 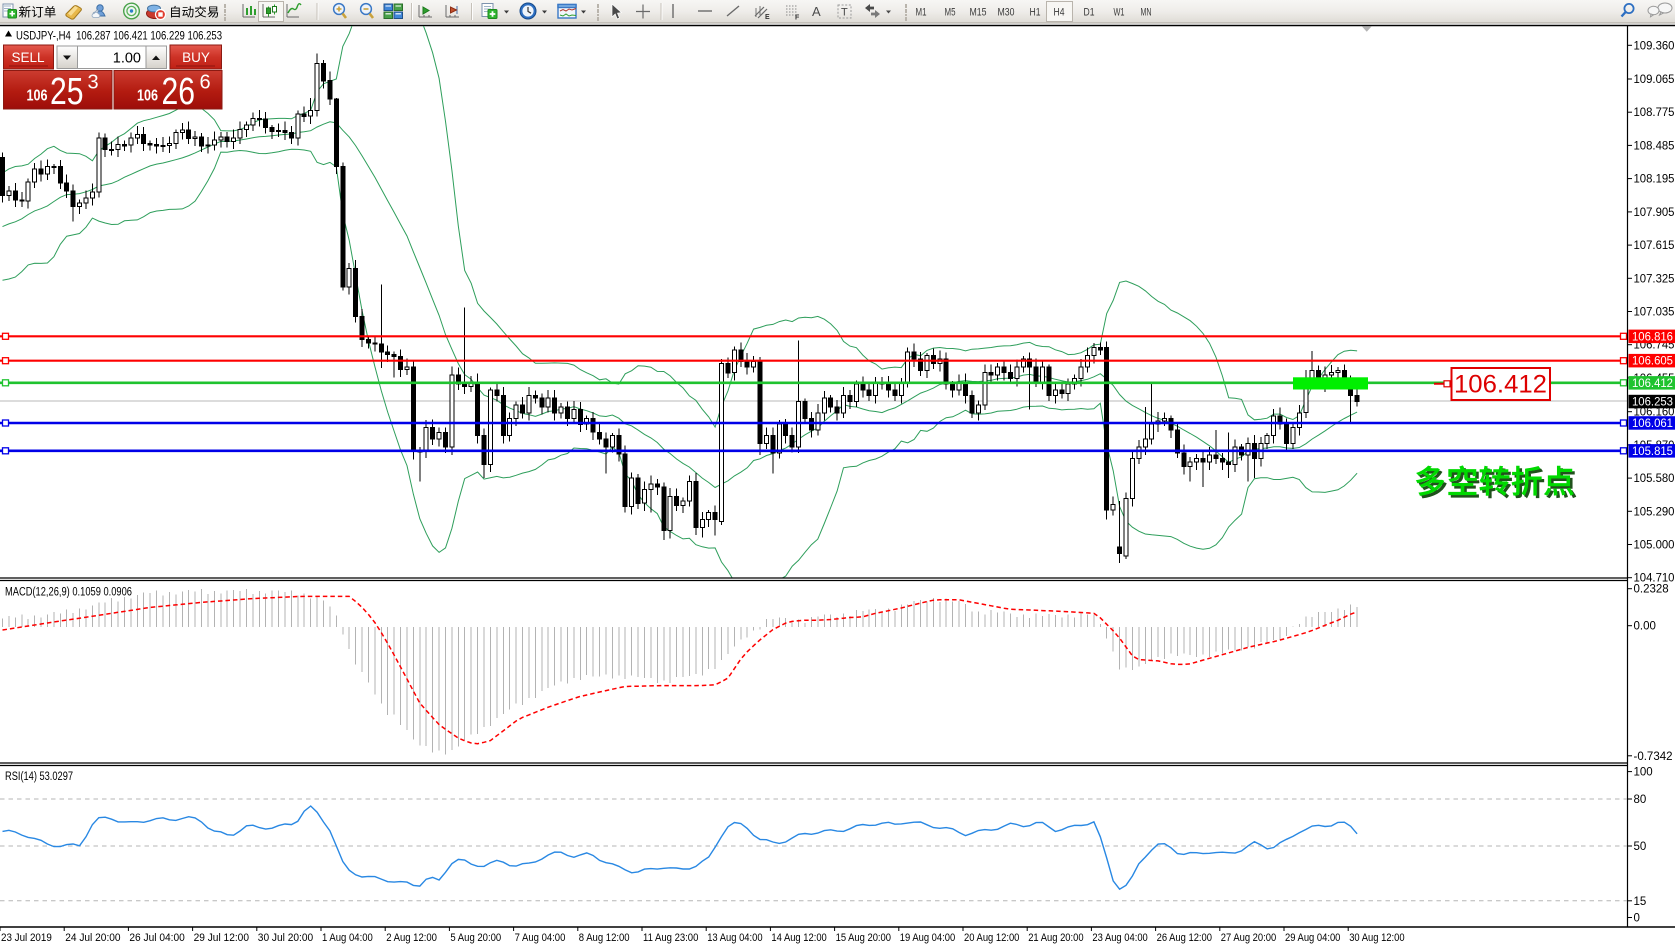 What do you see at coordinates (1637, 919) in the screenshot?
I see `svg-text: 0` at bounding box center [1637, 919].